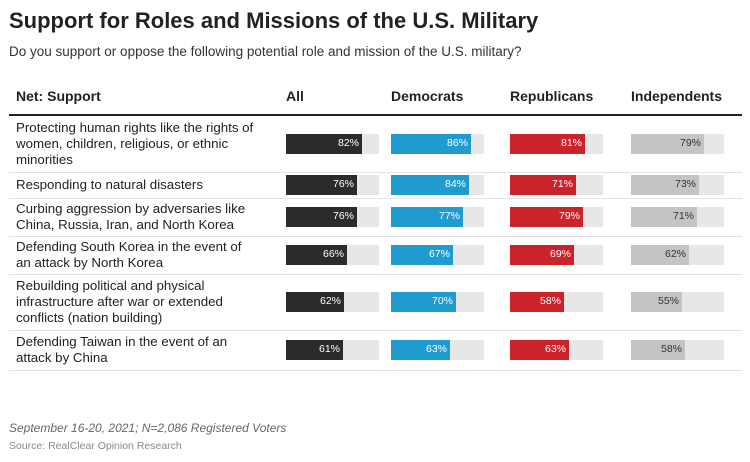 The height and width of the screenshot is (462, 750). Describe the element at coordinates (569, 216) in the screenshot. I see `data-label-republicans: 79%` at that location.